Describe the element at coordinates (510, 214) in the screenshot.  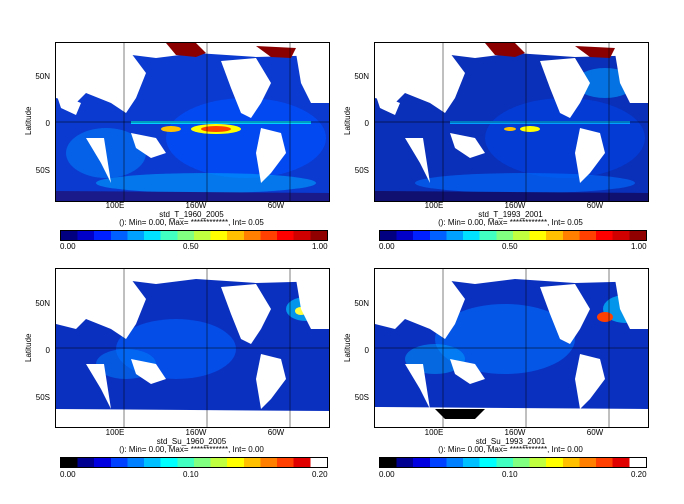
I see `panel-title: std_T_1993_2001` at that location.